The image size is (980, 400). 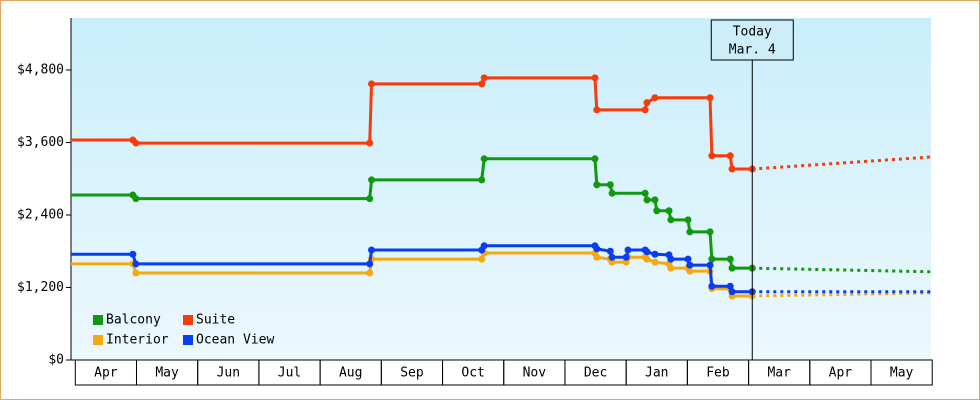 I want to click on y-tick-label: $1,200, so click(x=40, y=287).